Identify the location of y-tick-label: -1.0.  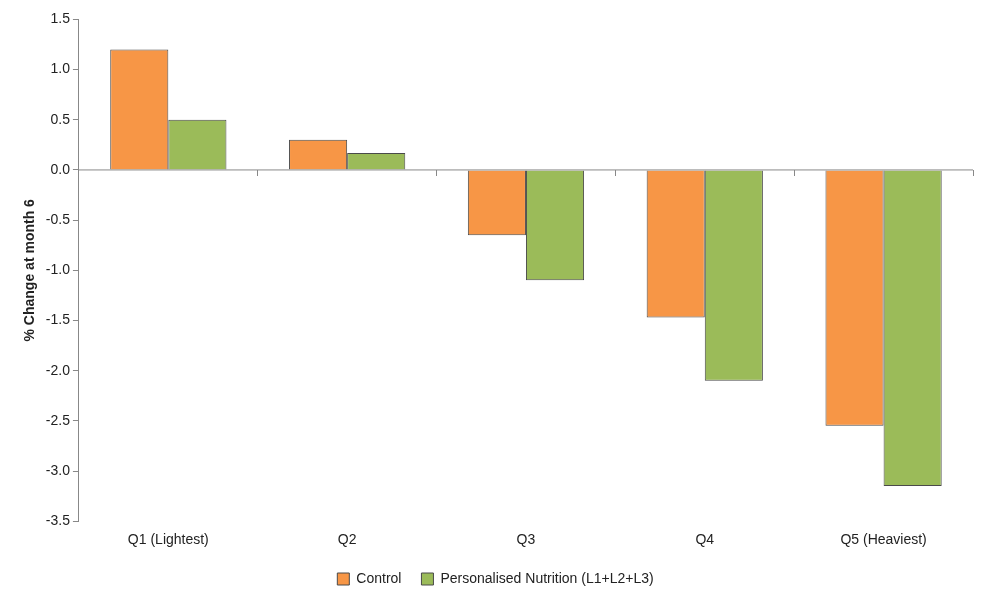
(58, 269).